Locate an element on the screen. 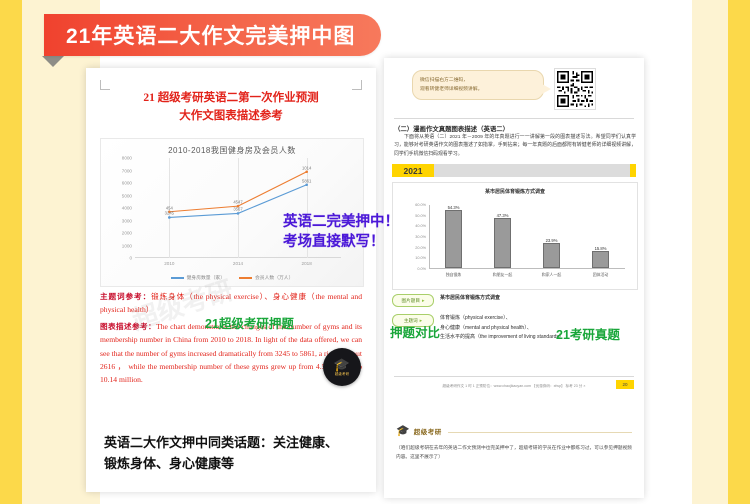 This screenshot has width=750, height=504. line-chart-y-tick: 1000 is located at coordinates (126, 245).